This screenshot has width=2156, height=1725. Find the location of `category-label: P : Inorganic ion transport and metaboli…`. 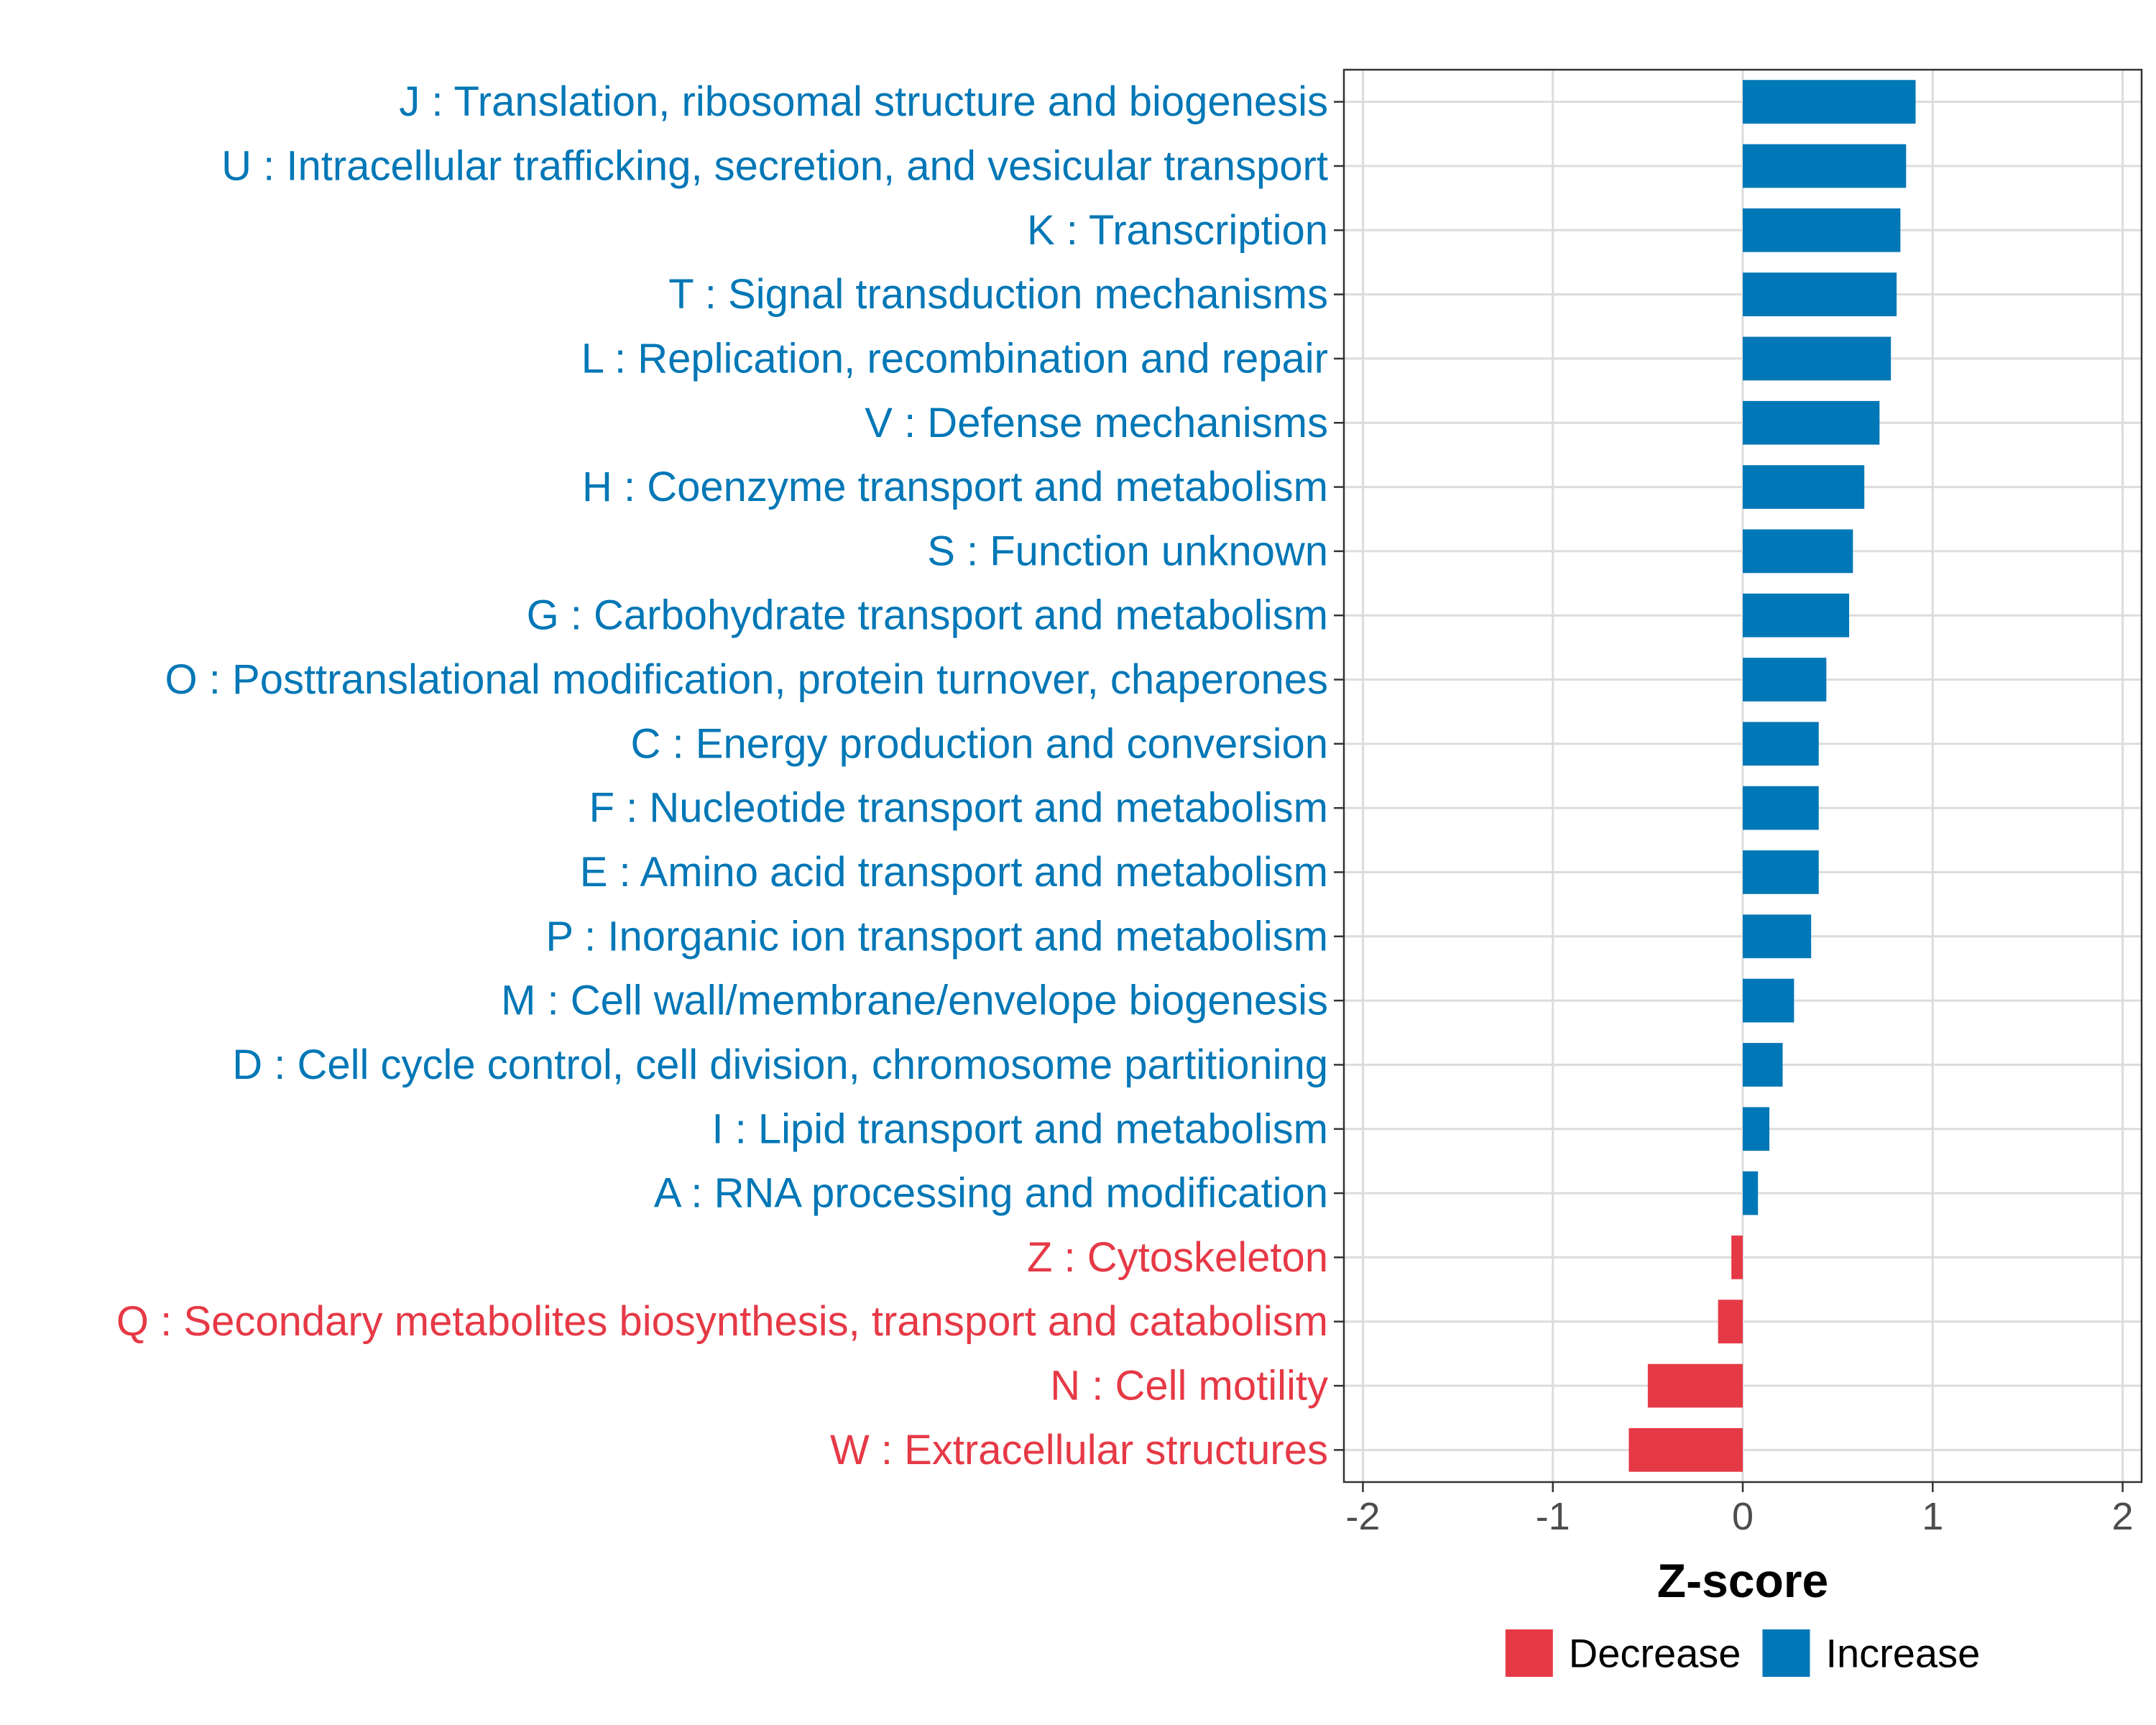

category-label: P : Inorganic ion transport and metaboli… is located at coordinates (937, 936).